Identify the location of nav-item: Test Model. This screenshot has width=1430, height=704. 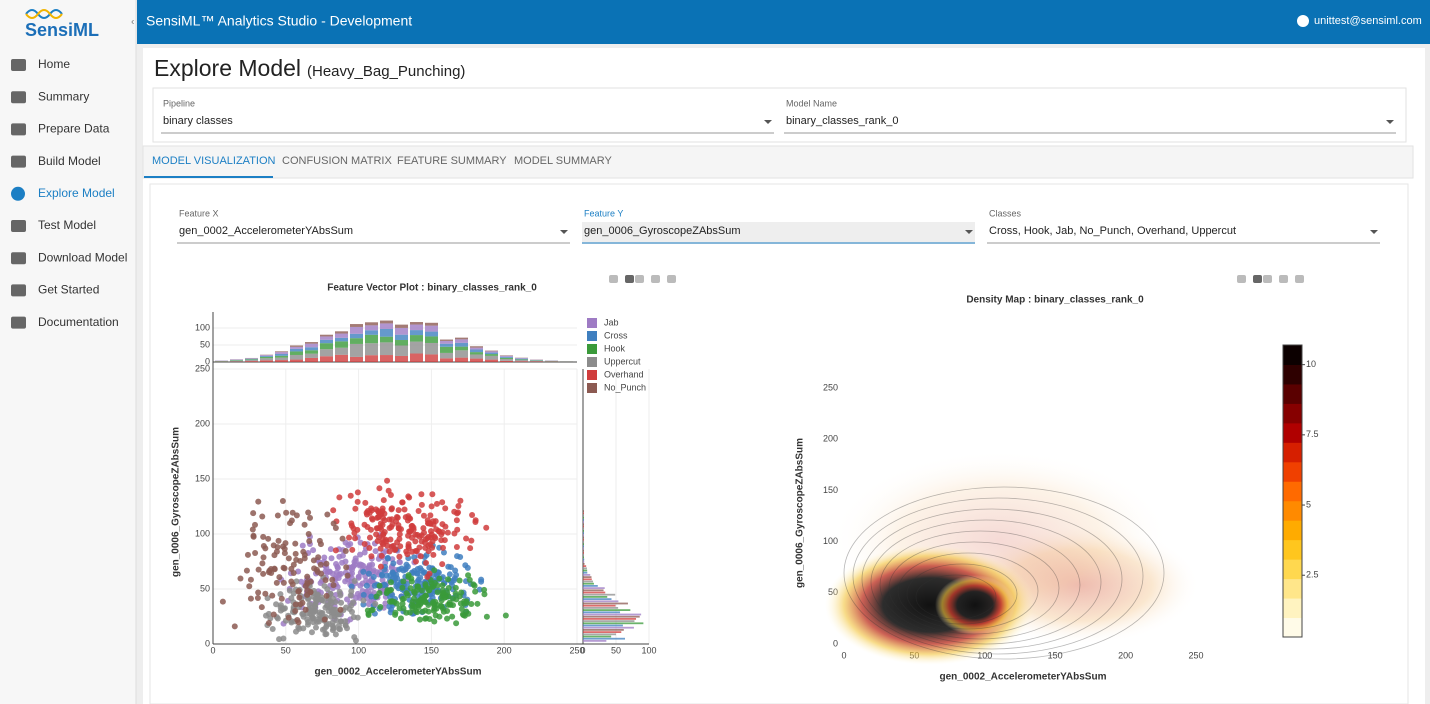
(67, 225).